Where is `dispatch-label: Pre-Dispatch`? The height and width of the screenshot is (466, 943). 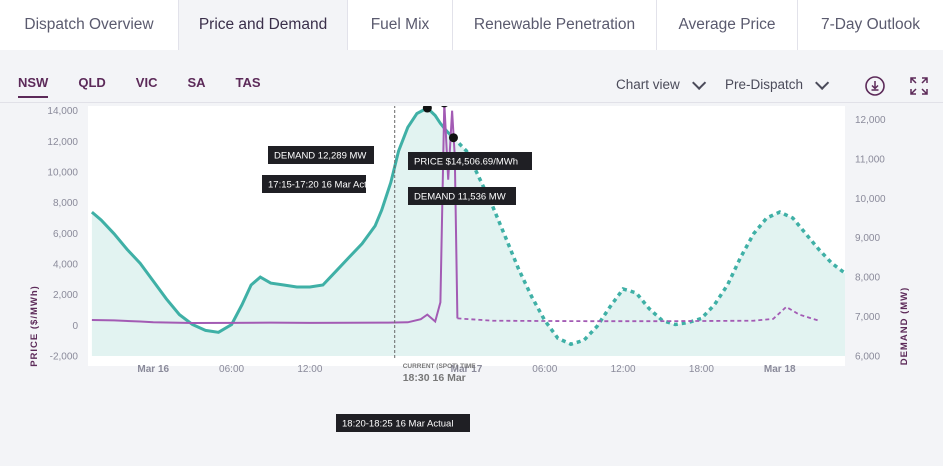
dispatch-label: Pre-Dispatch is located at coordinates (764, 84).